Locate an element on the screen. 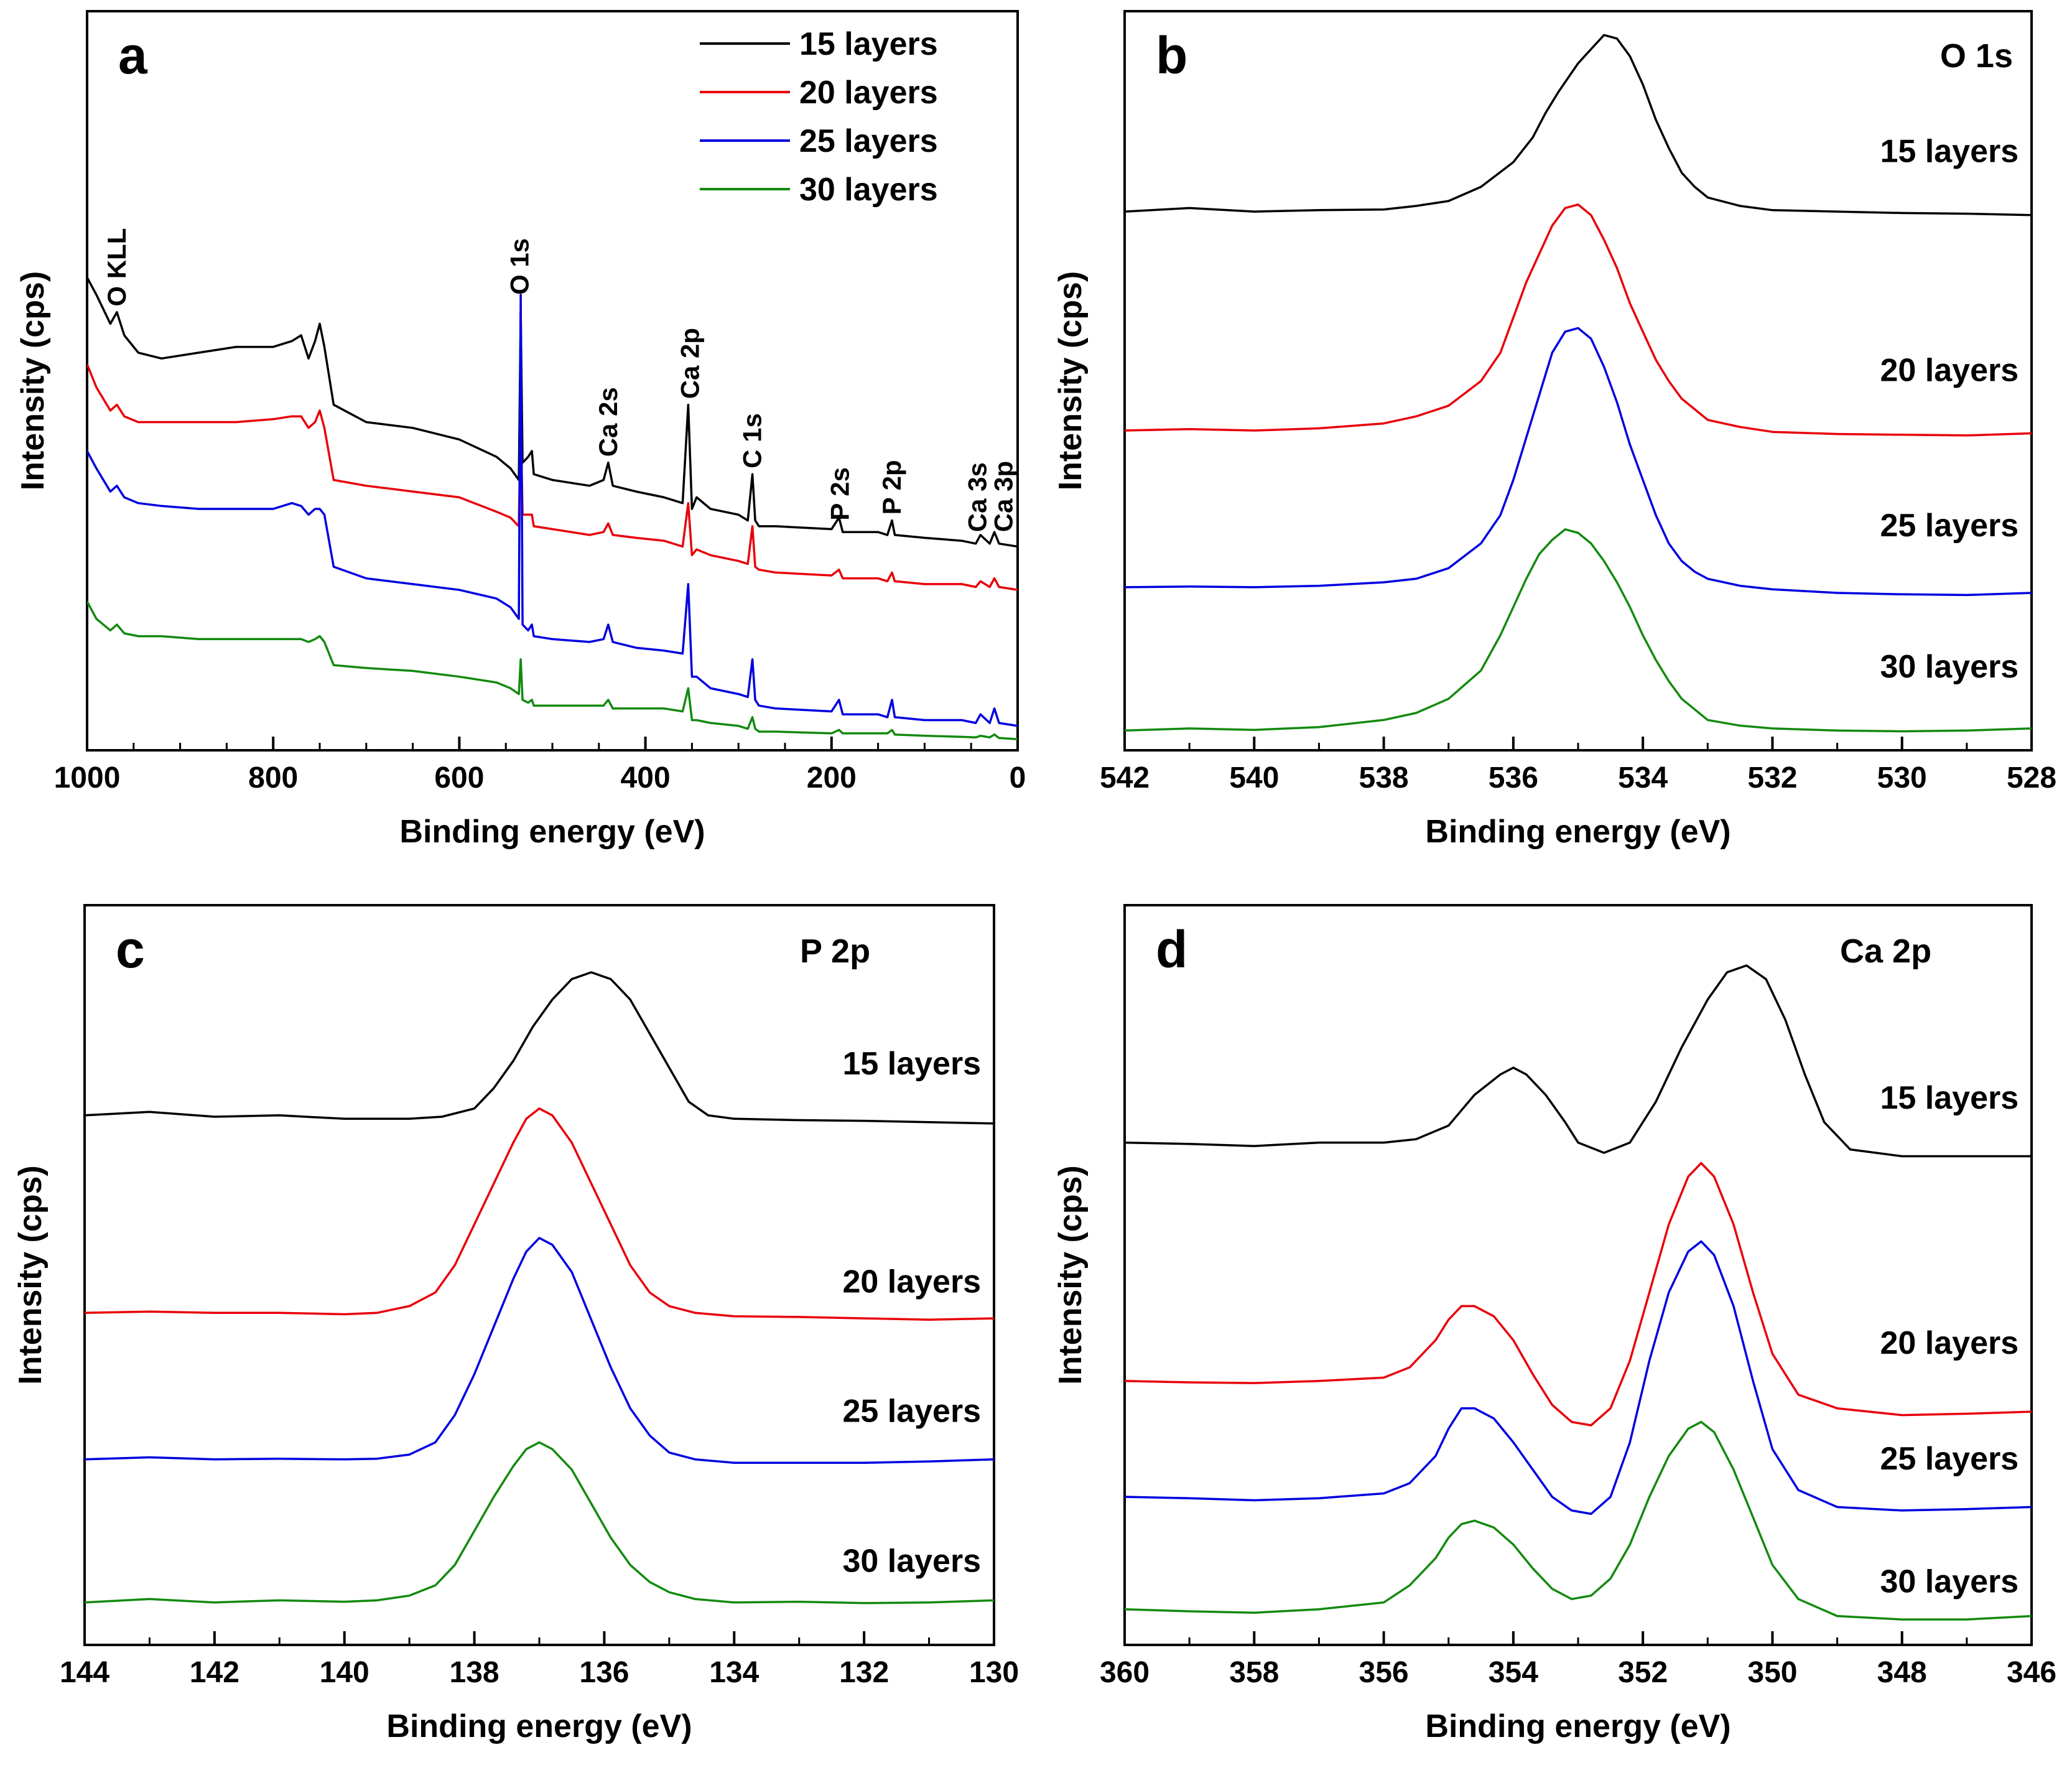  peak-label: Ca 2s is located at coordinates (608, 422).